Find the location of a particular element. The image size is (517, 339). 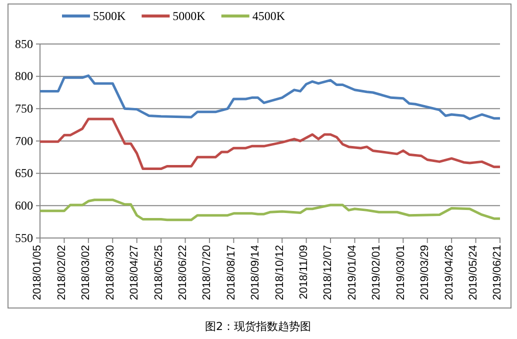

y-tick-label: 850 is located at coordinates (24, 43).